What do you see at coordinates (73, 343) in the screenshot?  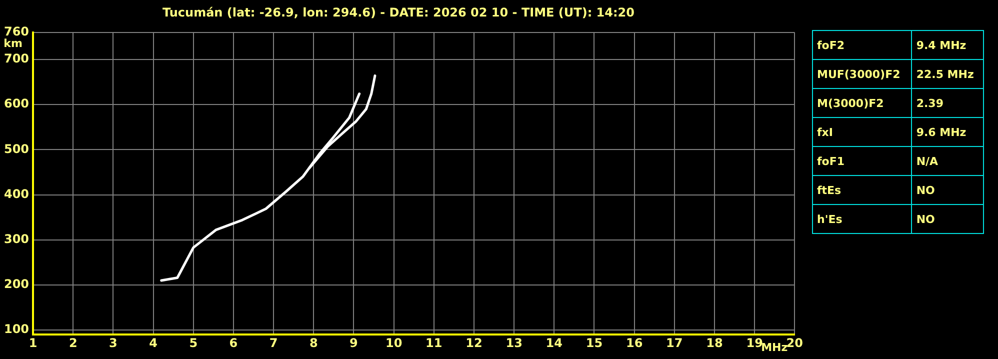 I see `x-tick-label: 2` at bounding box center [73, 343].